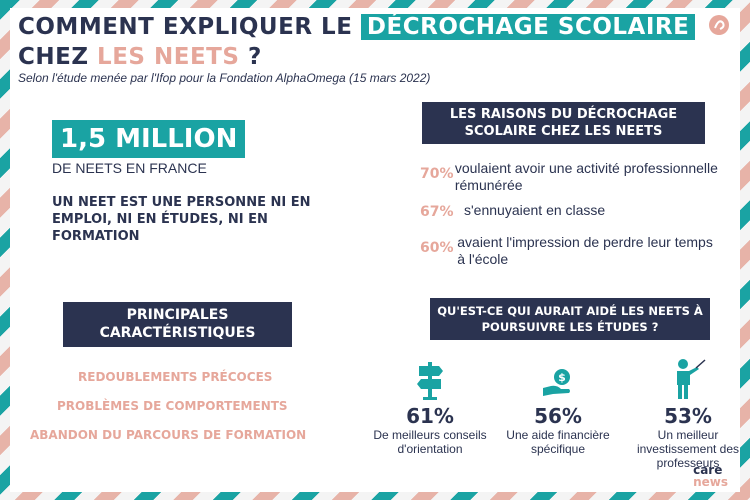 Image resolution: width=750 pixels, height=500 pixels. What do you see at coordinates (430, 442) in the screenshot?
I see `help-label: De meilleurs conseils d'orientation` at bounding box center [430, 442].